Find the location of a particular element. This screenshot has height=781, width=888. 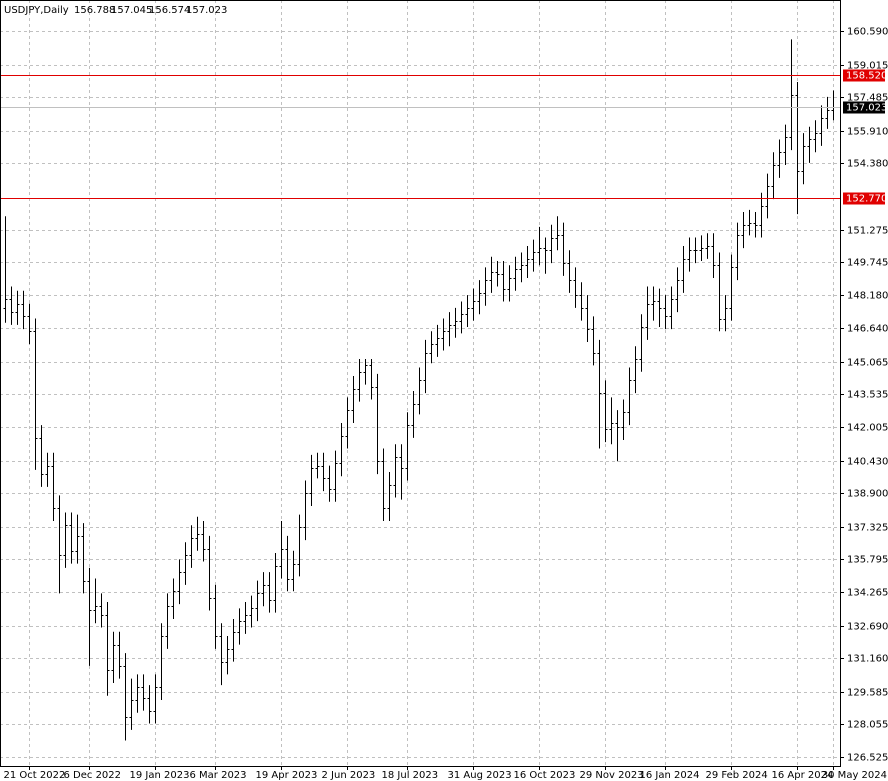

x-tick-label: 18 Jul 2023 is located at coordinates (410, 775).